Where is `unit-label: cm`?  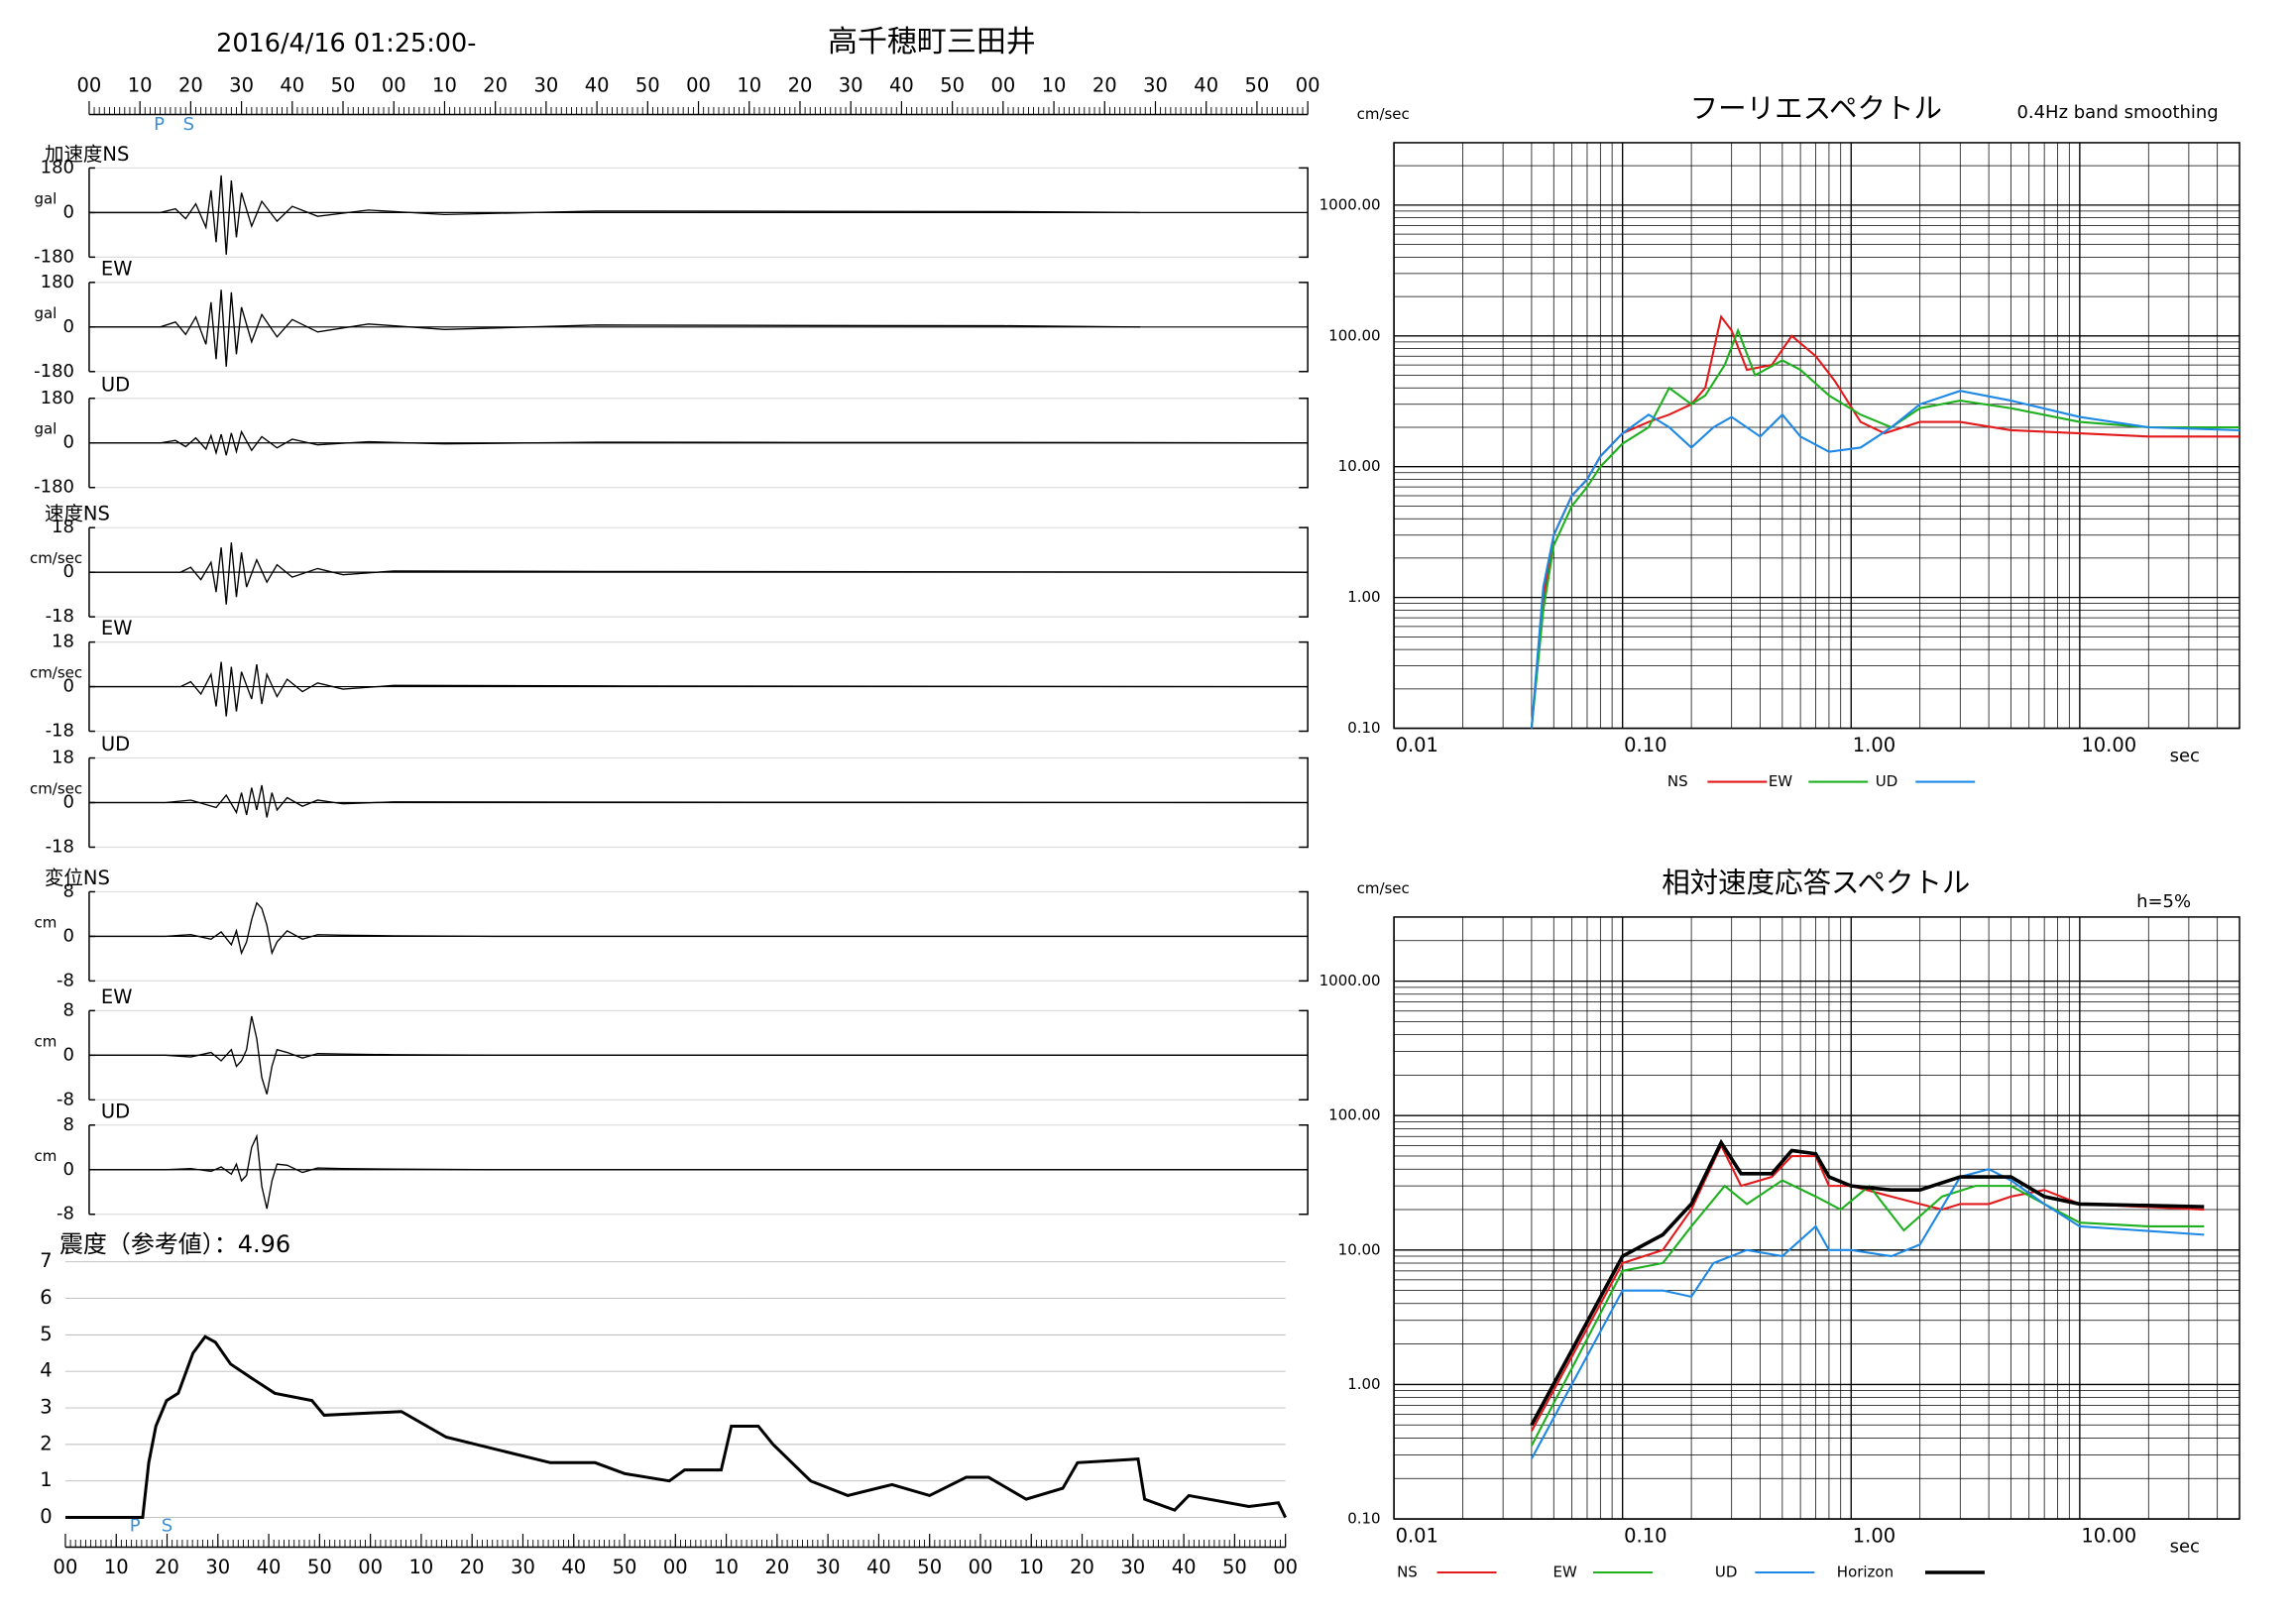 unit-label: cm is located at coordinates (46, 1041).